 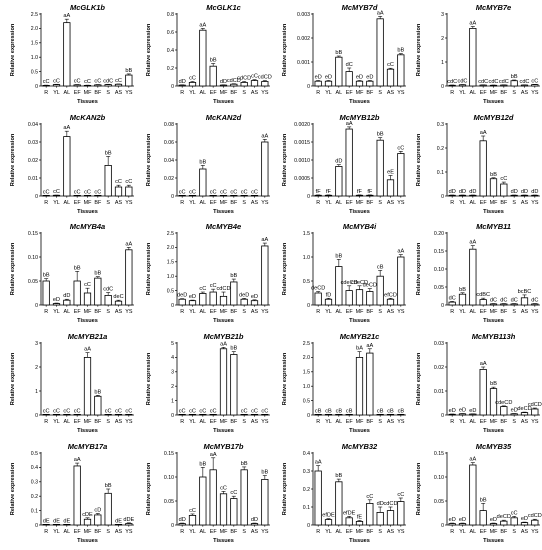 What do you see at coordinates (338, 162) in the screenshot?
I see `significance-label: dD` at bounding box center [338, 162].